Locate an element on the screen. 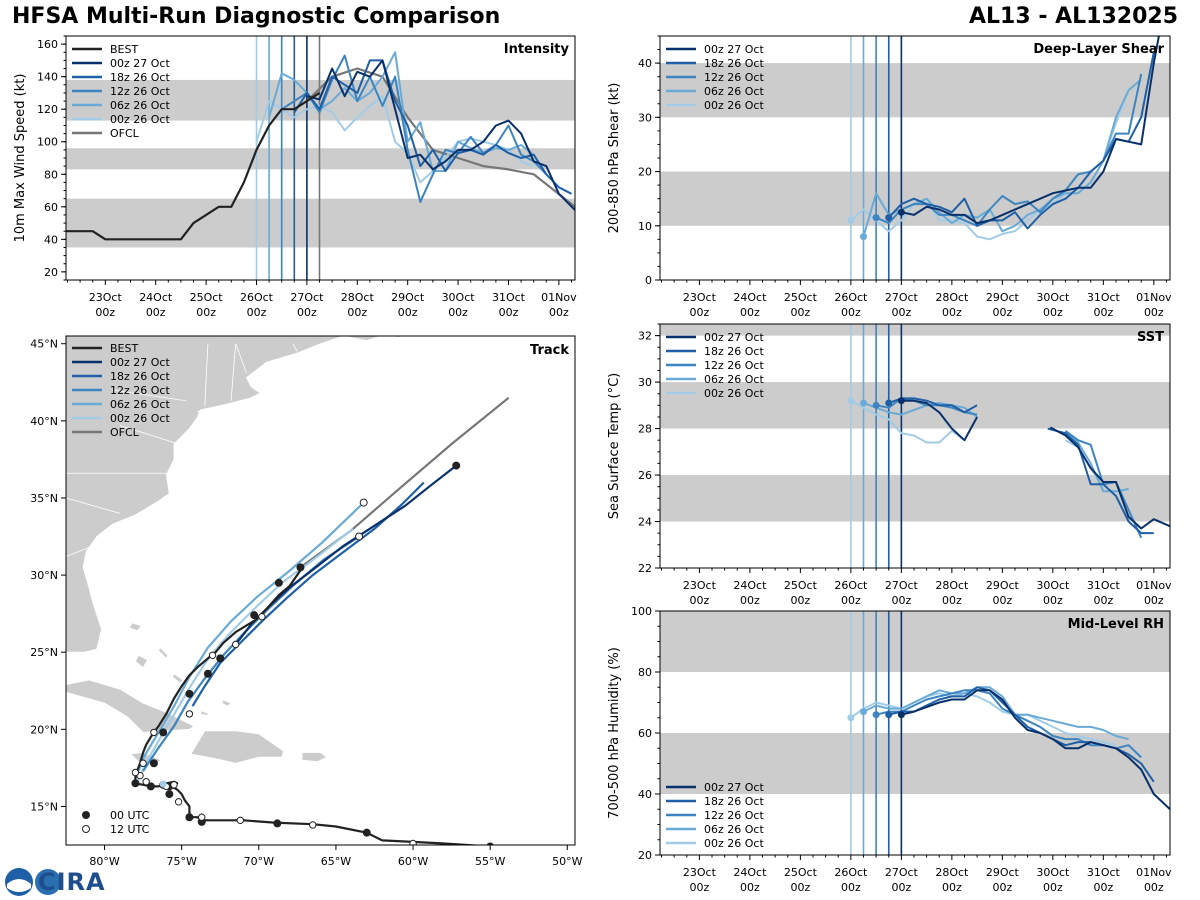 This screenshot has width=1200, height=900. series-start-point-r06z26 is located at coordinates (863, 237).